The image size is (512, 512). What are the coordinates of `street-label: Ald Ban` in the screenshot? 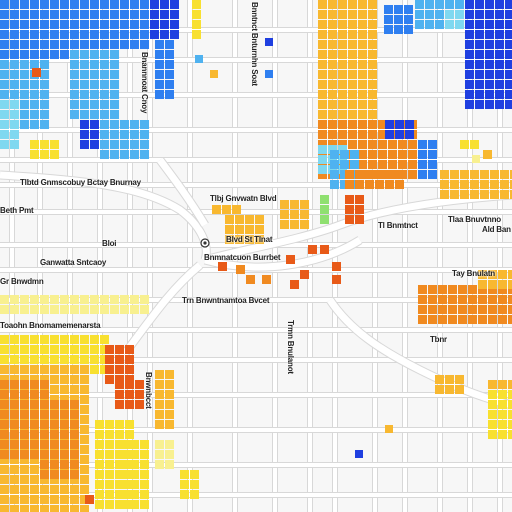 It's located at (496, 229).